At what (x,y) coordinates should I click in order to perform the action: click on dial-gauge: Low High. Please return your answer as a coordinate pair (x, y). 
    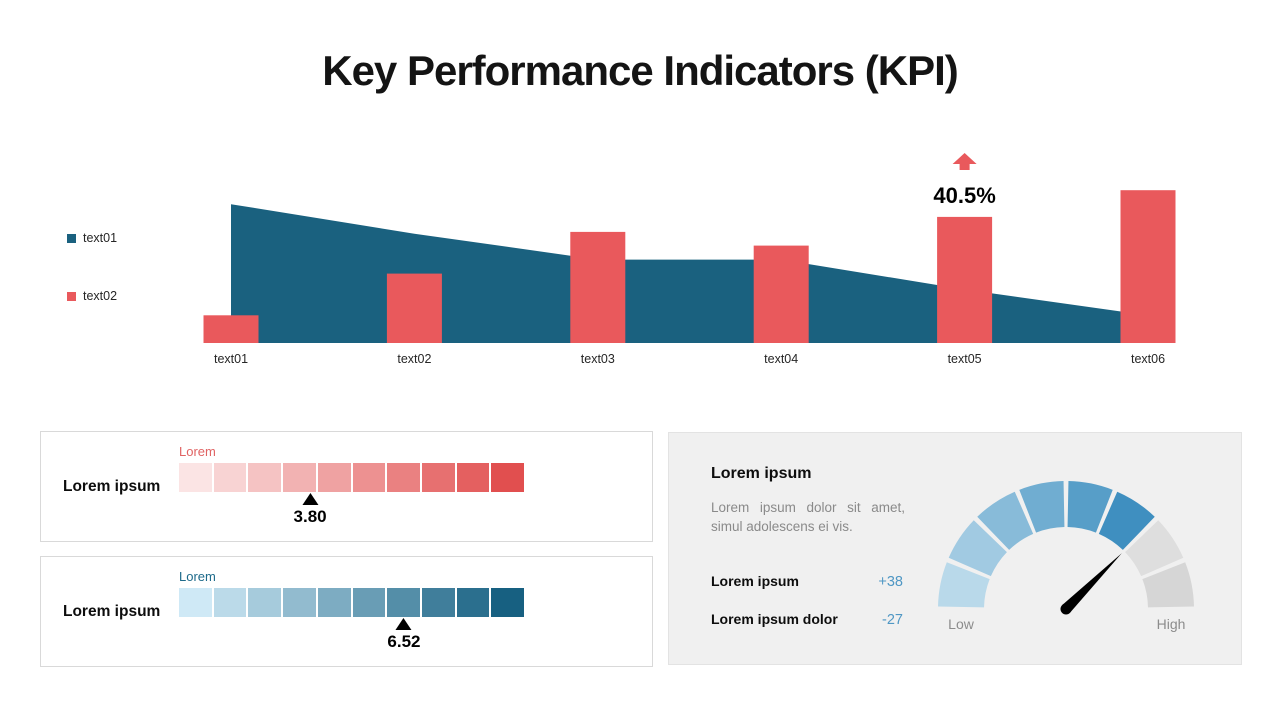
    Looking at the image, I should click on (1079, 568).